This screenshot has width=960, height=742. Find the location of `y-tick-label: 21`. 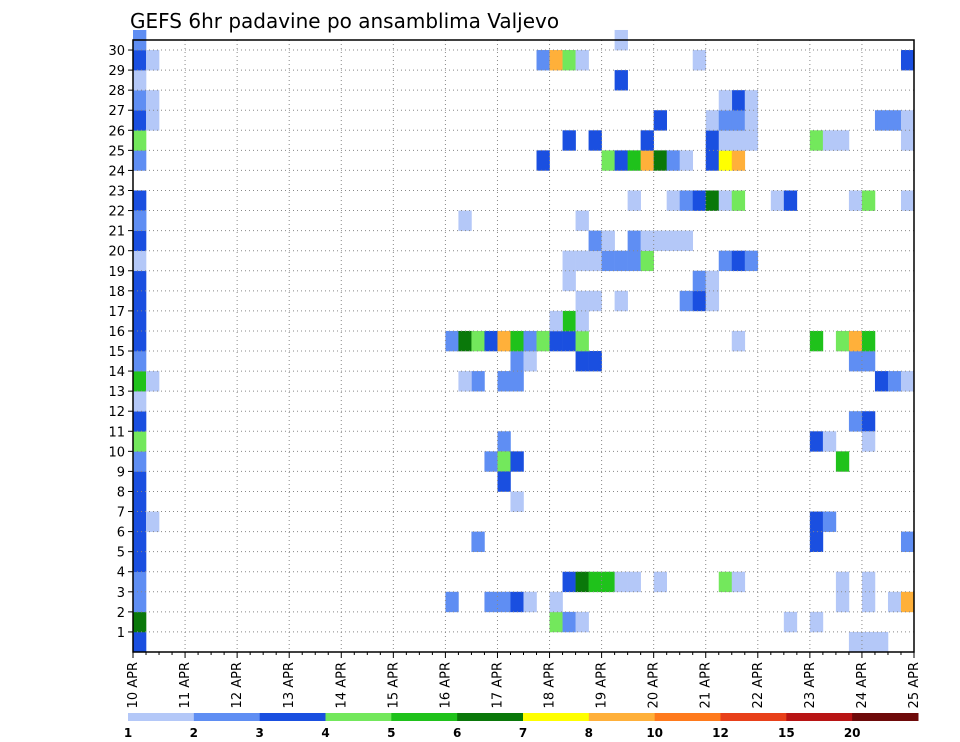

y-tick-label: 21 is located at coordinates (116, 232).